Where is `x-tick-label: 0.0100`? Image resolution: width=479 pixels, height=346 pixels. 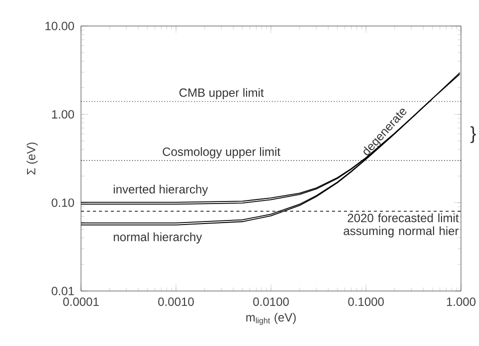 x-tick-label: 0.0100 is located at coordinates (271, 302).